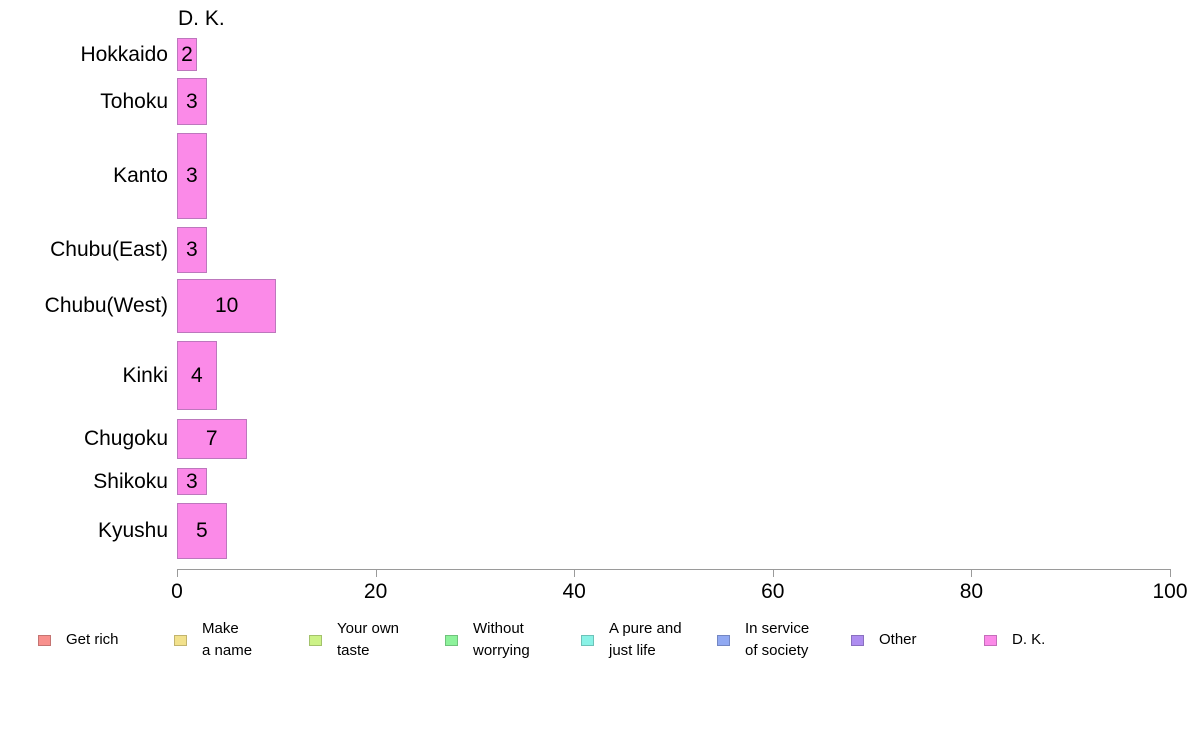 The height and width of the screenshot is (736, 1188). What do you see at coordinates (134, 101) in the screenshot?
I see `category-label-tohoku: Tohoku` at bounding box center [134, 101].